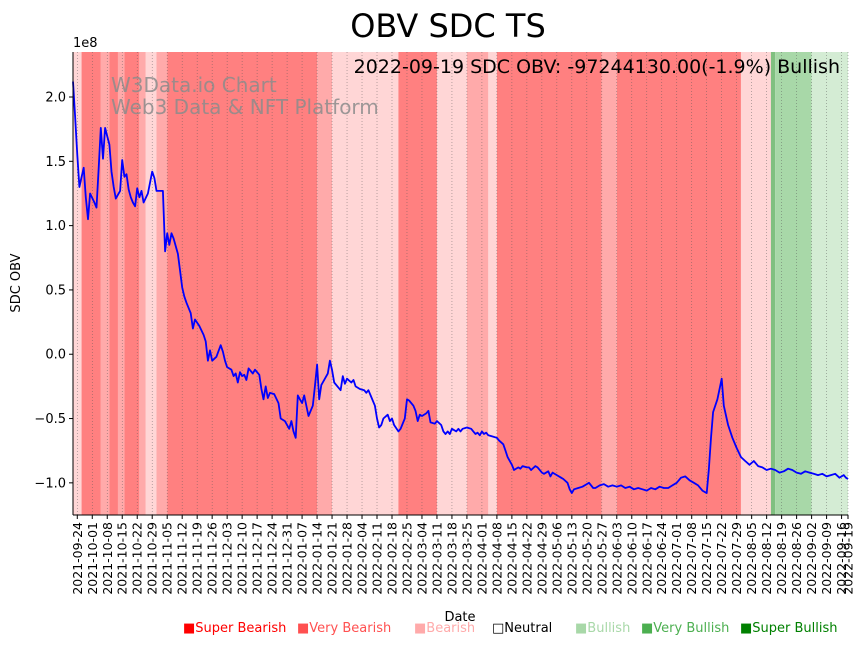 Image resolution: width=867 pixels, height=646 pixels. I want to click on x-tick-label: 2022-07-08, so click(691, 558).